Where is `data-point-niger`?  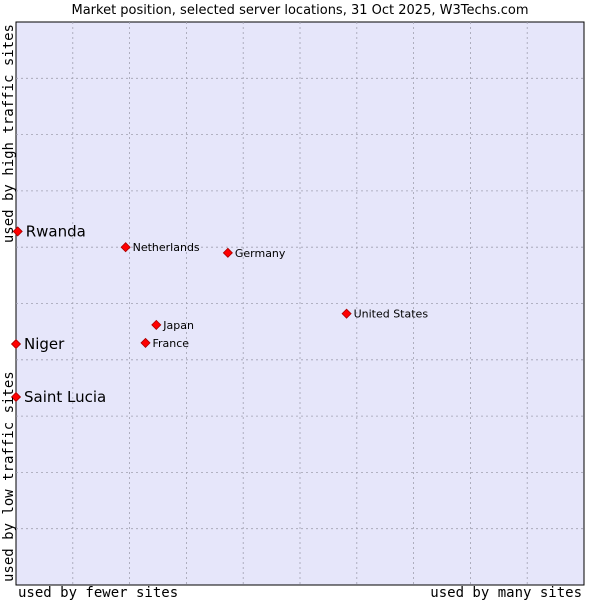
data-point-niger is located at coordinates (16, 344).